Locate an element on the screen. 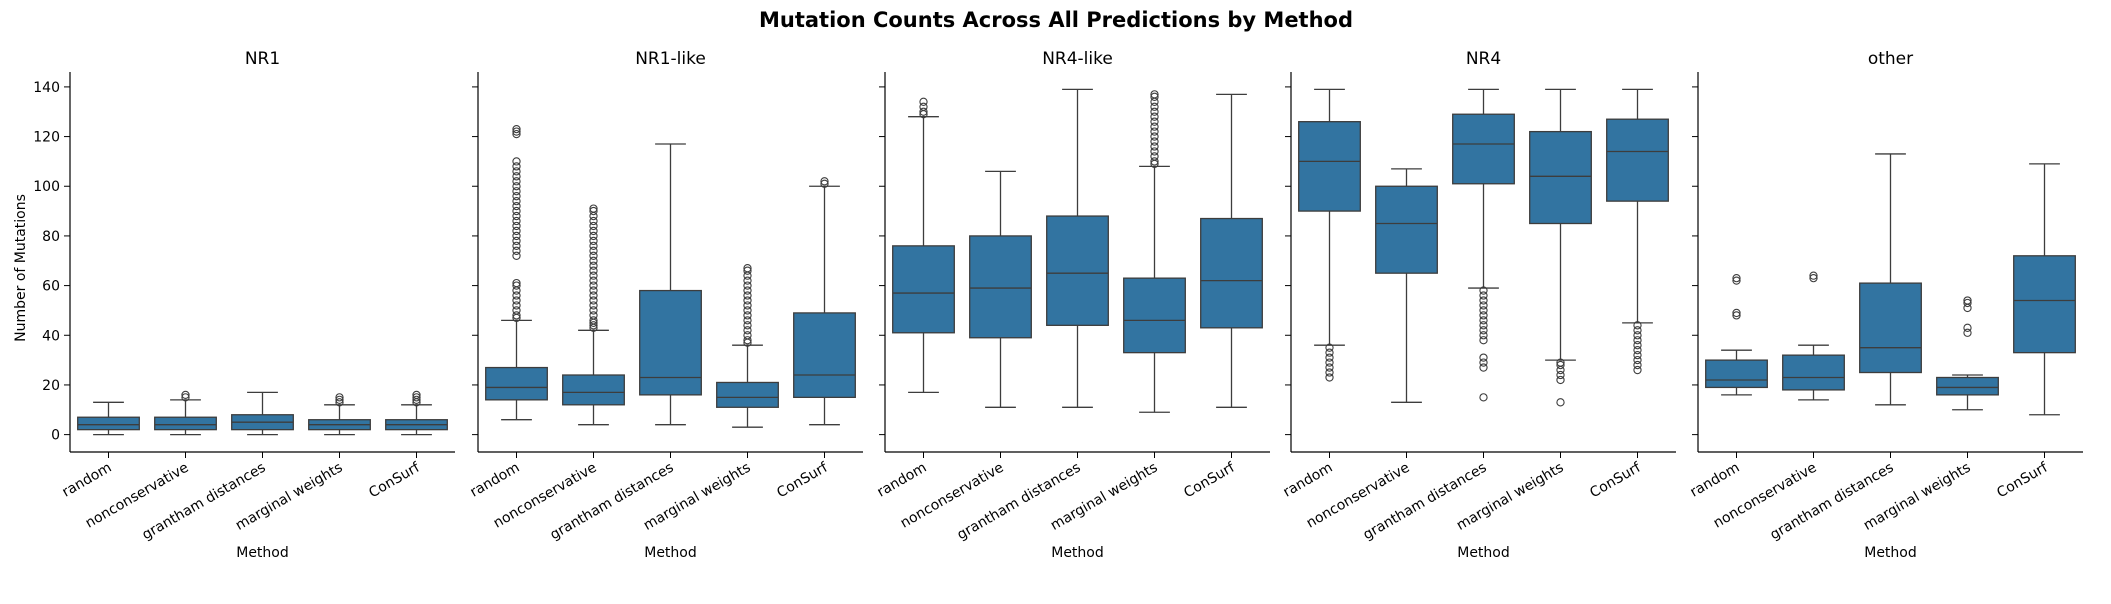 Image resolution: width=2111 pixels, height=604 pixels. panel-title: NR4 is located at coordinates (1483, 59).